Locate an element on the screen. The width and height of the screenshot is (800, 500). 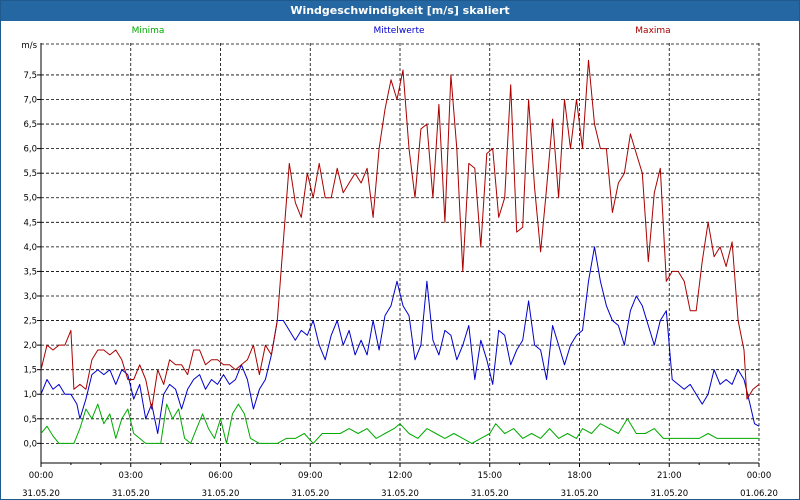
x-tick-time: 15:00 is located at coordinates (490, 476).